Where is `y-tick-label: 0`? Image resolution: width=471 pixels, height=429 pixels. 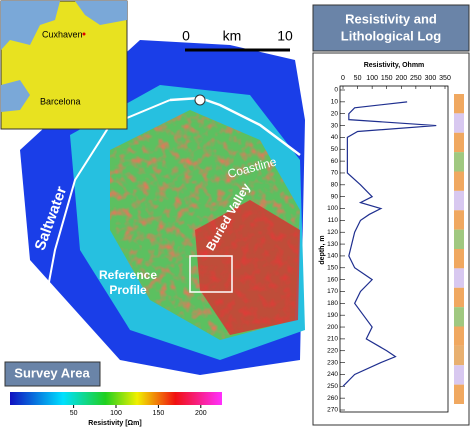
y-tick-label: 0 is located at coordinates (336, 90).